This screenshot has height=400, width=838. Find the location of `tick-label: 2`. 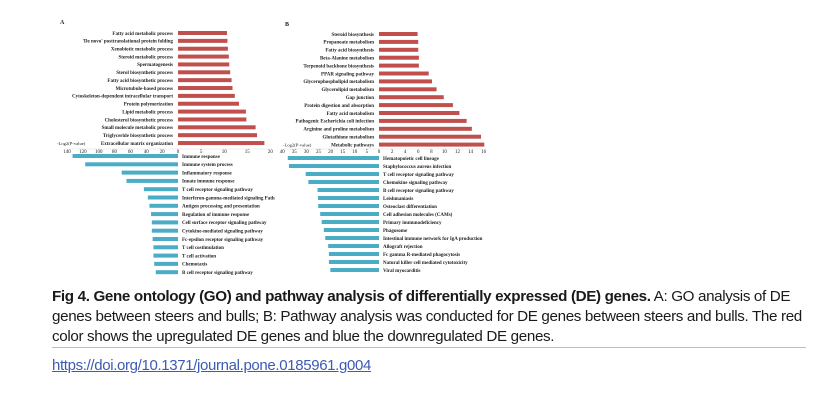

tick-label: 2 is located at coordinates (392, 152).